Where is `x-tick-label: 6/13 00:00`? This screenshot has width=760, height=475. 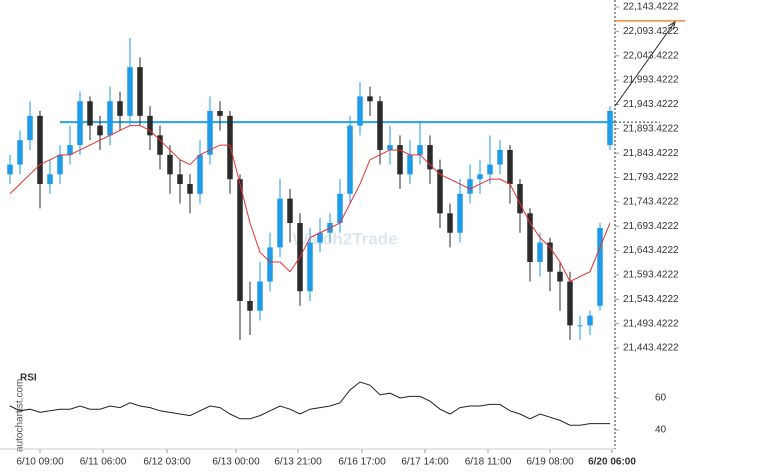 x-tick-label: 6/13 00:00 is located at coordinates (236, 462).